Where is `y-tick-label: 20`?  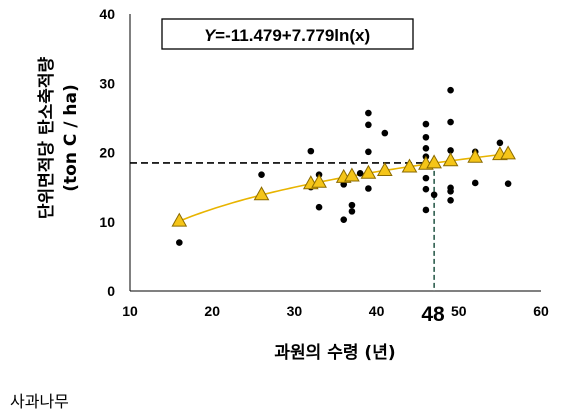
y-tick-label: 20 is located at coordinates (107, 153).